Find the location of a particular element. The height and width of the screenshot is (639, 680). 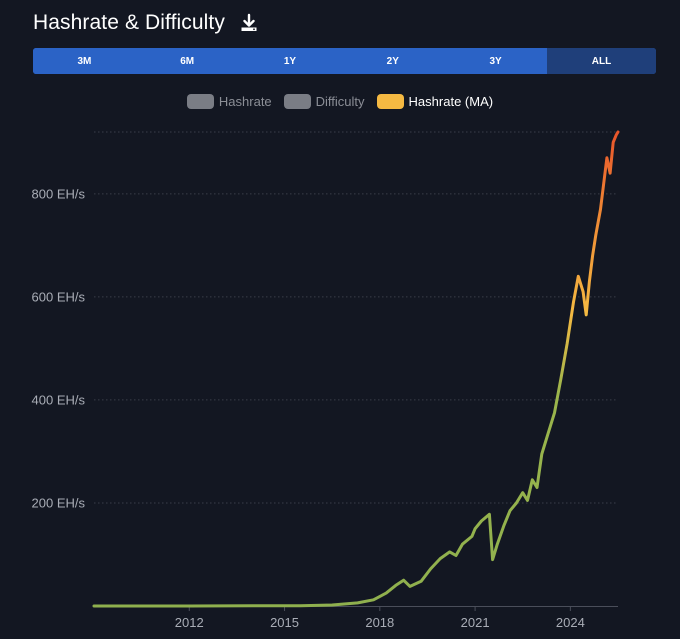

x-tick-label: 2024 is located at coordinates (570, 622).